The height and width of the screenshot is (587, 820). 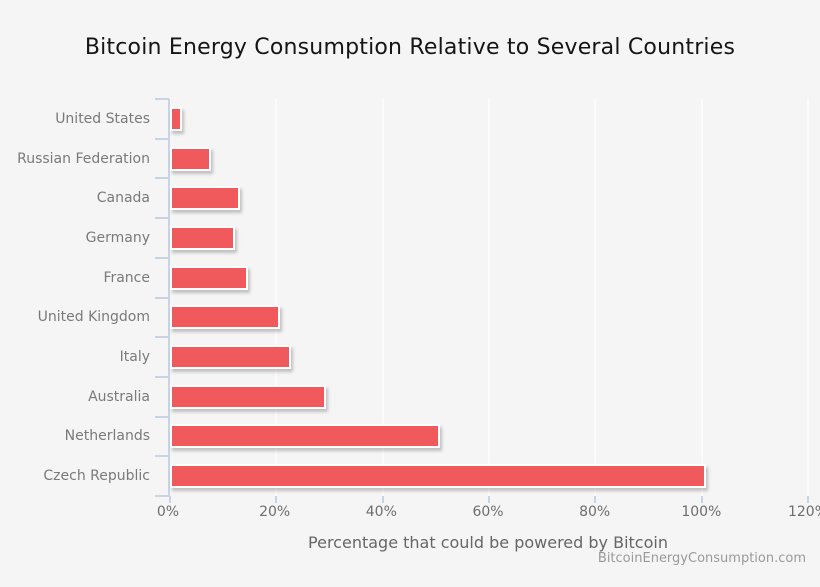 What do you see at coordinates (225, 317) in the screenshot?
I see `bar-united-kingdom` at bounding box center [225, 317].